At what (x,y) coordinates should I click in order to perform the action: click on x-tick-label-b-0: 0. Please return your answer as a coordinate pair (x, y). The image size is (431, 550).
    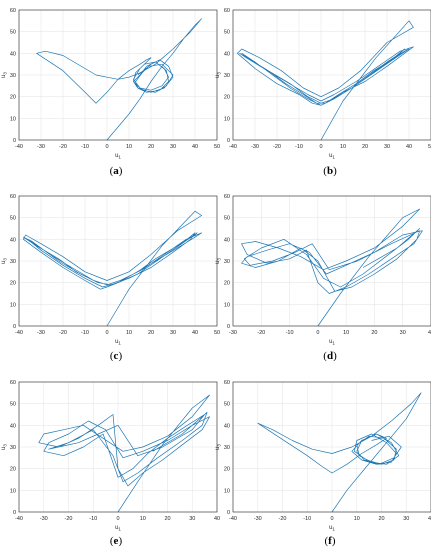
    Looking at the image, I should click on (320, 147).